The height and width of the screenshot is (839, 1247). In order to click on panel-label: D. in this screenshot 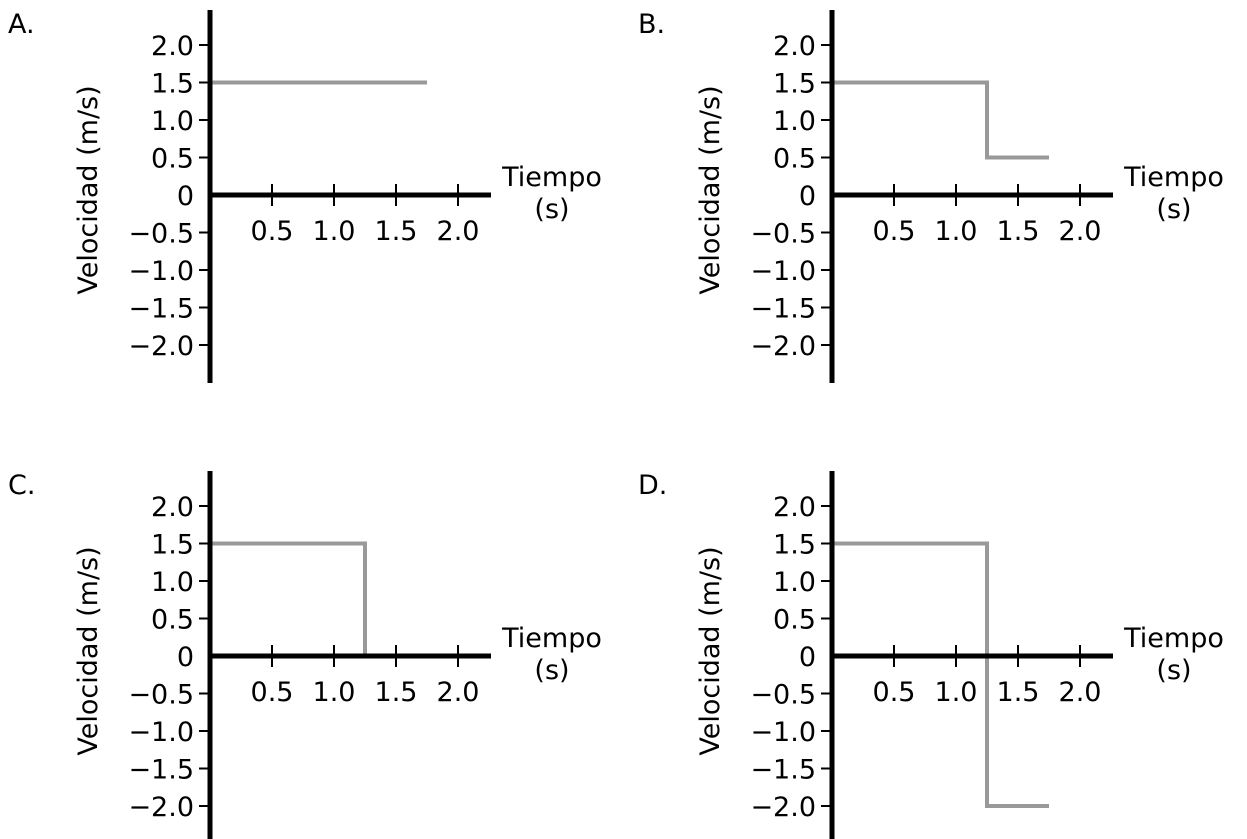, I will do `click(652, 485)`.